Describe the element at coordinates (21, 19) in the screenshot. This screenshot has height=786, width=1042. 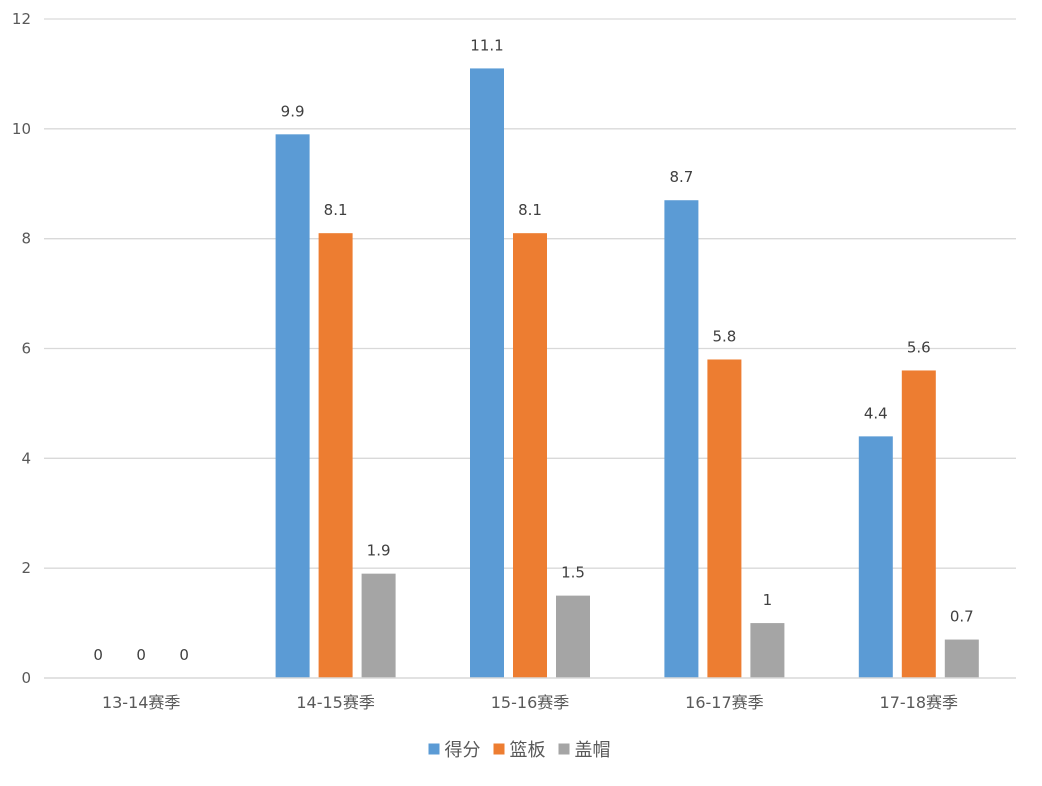
I see `y-tick-label: 12` at that location.